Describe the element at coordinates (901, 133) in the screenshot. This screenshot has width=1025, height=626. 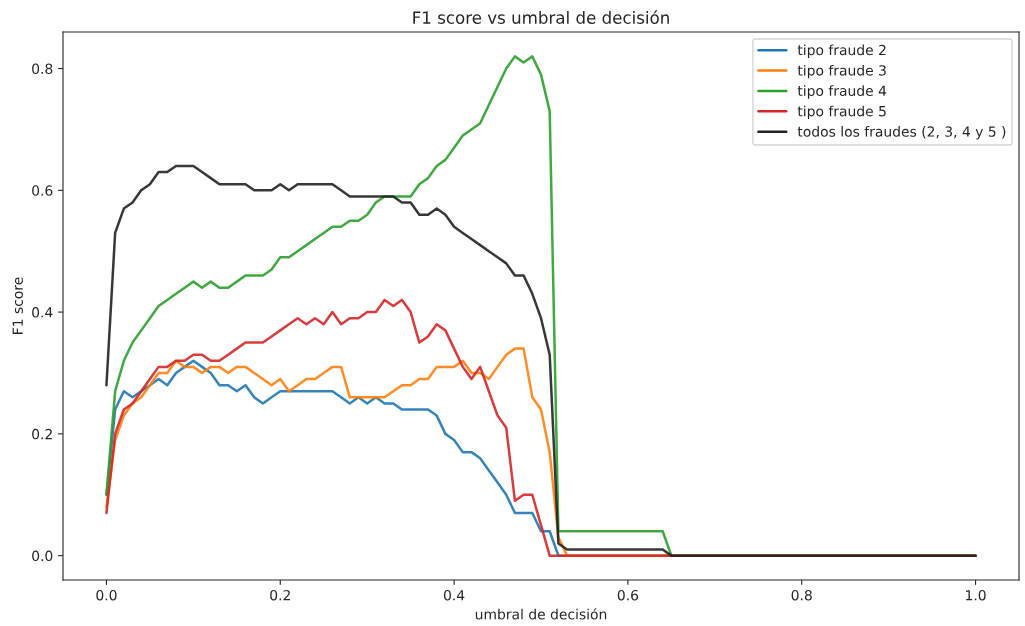
I see `legend-label: todos los fraudes (2, 3, 4 y 5 )` at that location.